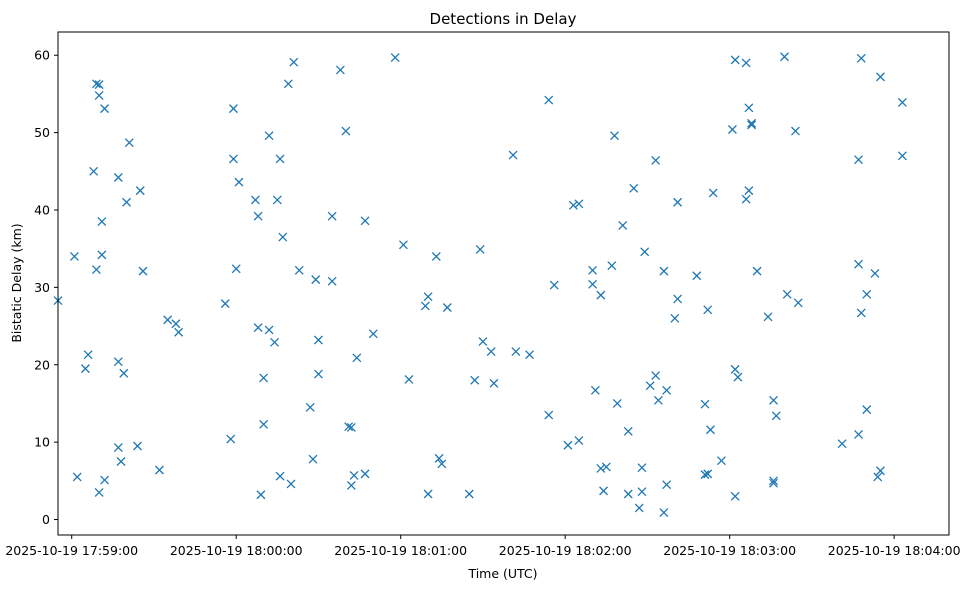 Image resolution: width=979 pixels, height=590 pixels. What do you see at coordinates (42, 287) in the screenshot?
I see `y-tick-label: 30` at bounding box center [42, 287].